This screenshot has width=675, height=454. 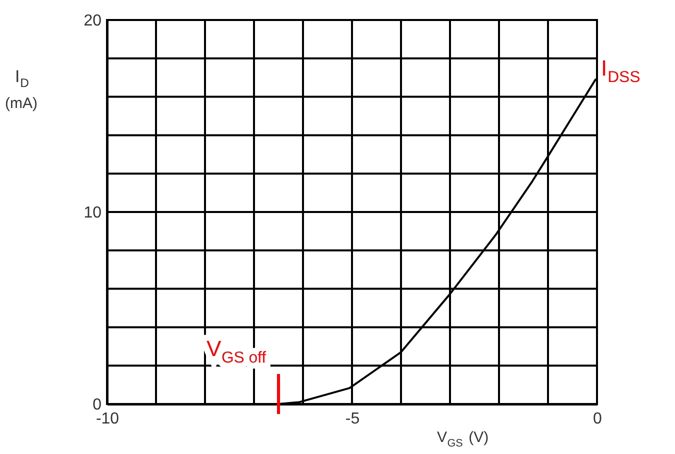 What do you see at coordinates (97, 405) in the screenshot?
I see `y-tick-label: 0` at bounding box center [97, 405].